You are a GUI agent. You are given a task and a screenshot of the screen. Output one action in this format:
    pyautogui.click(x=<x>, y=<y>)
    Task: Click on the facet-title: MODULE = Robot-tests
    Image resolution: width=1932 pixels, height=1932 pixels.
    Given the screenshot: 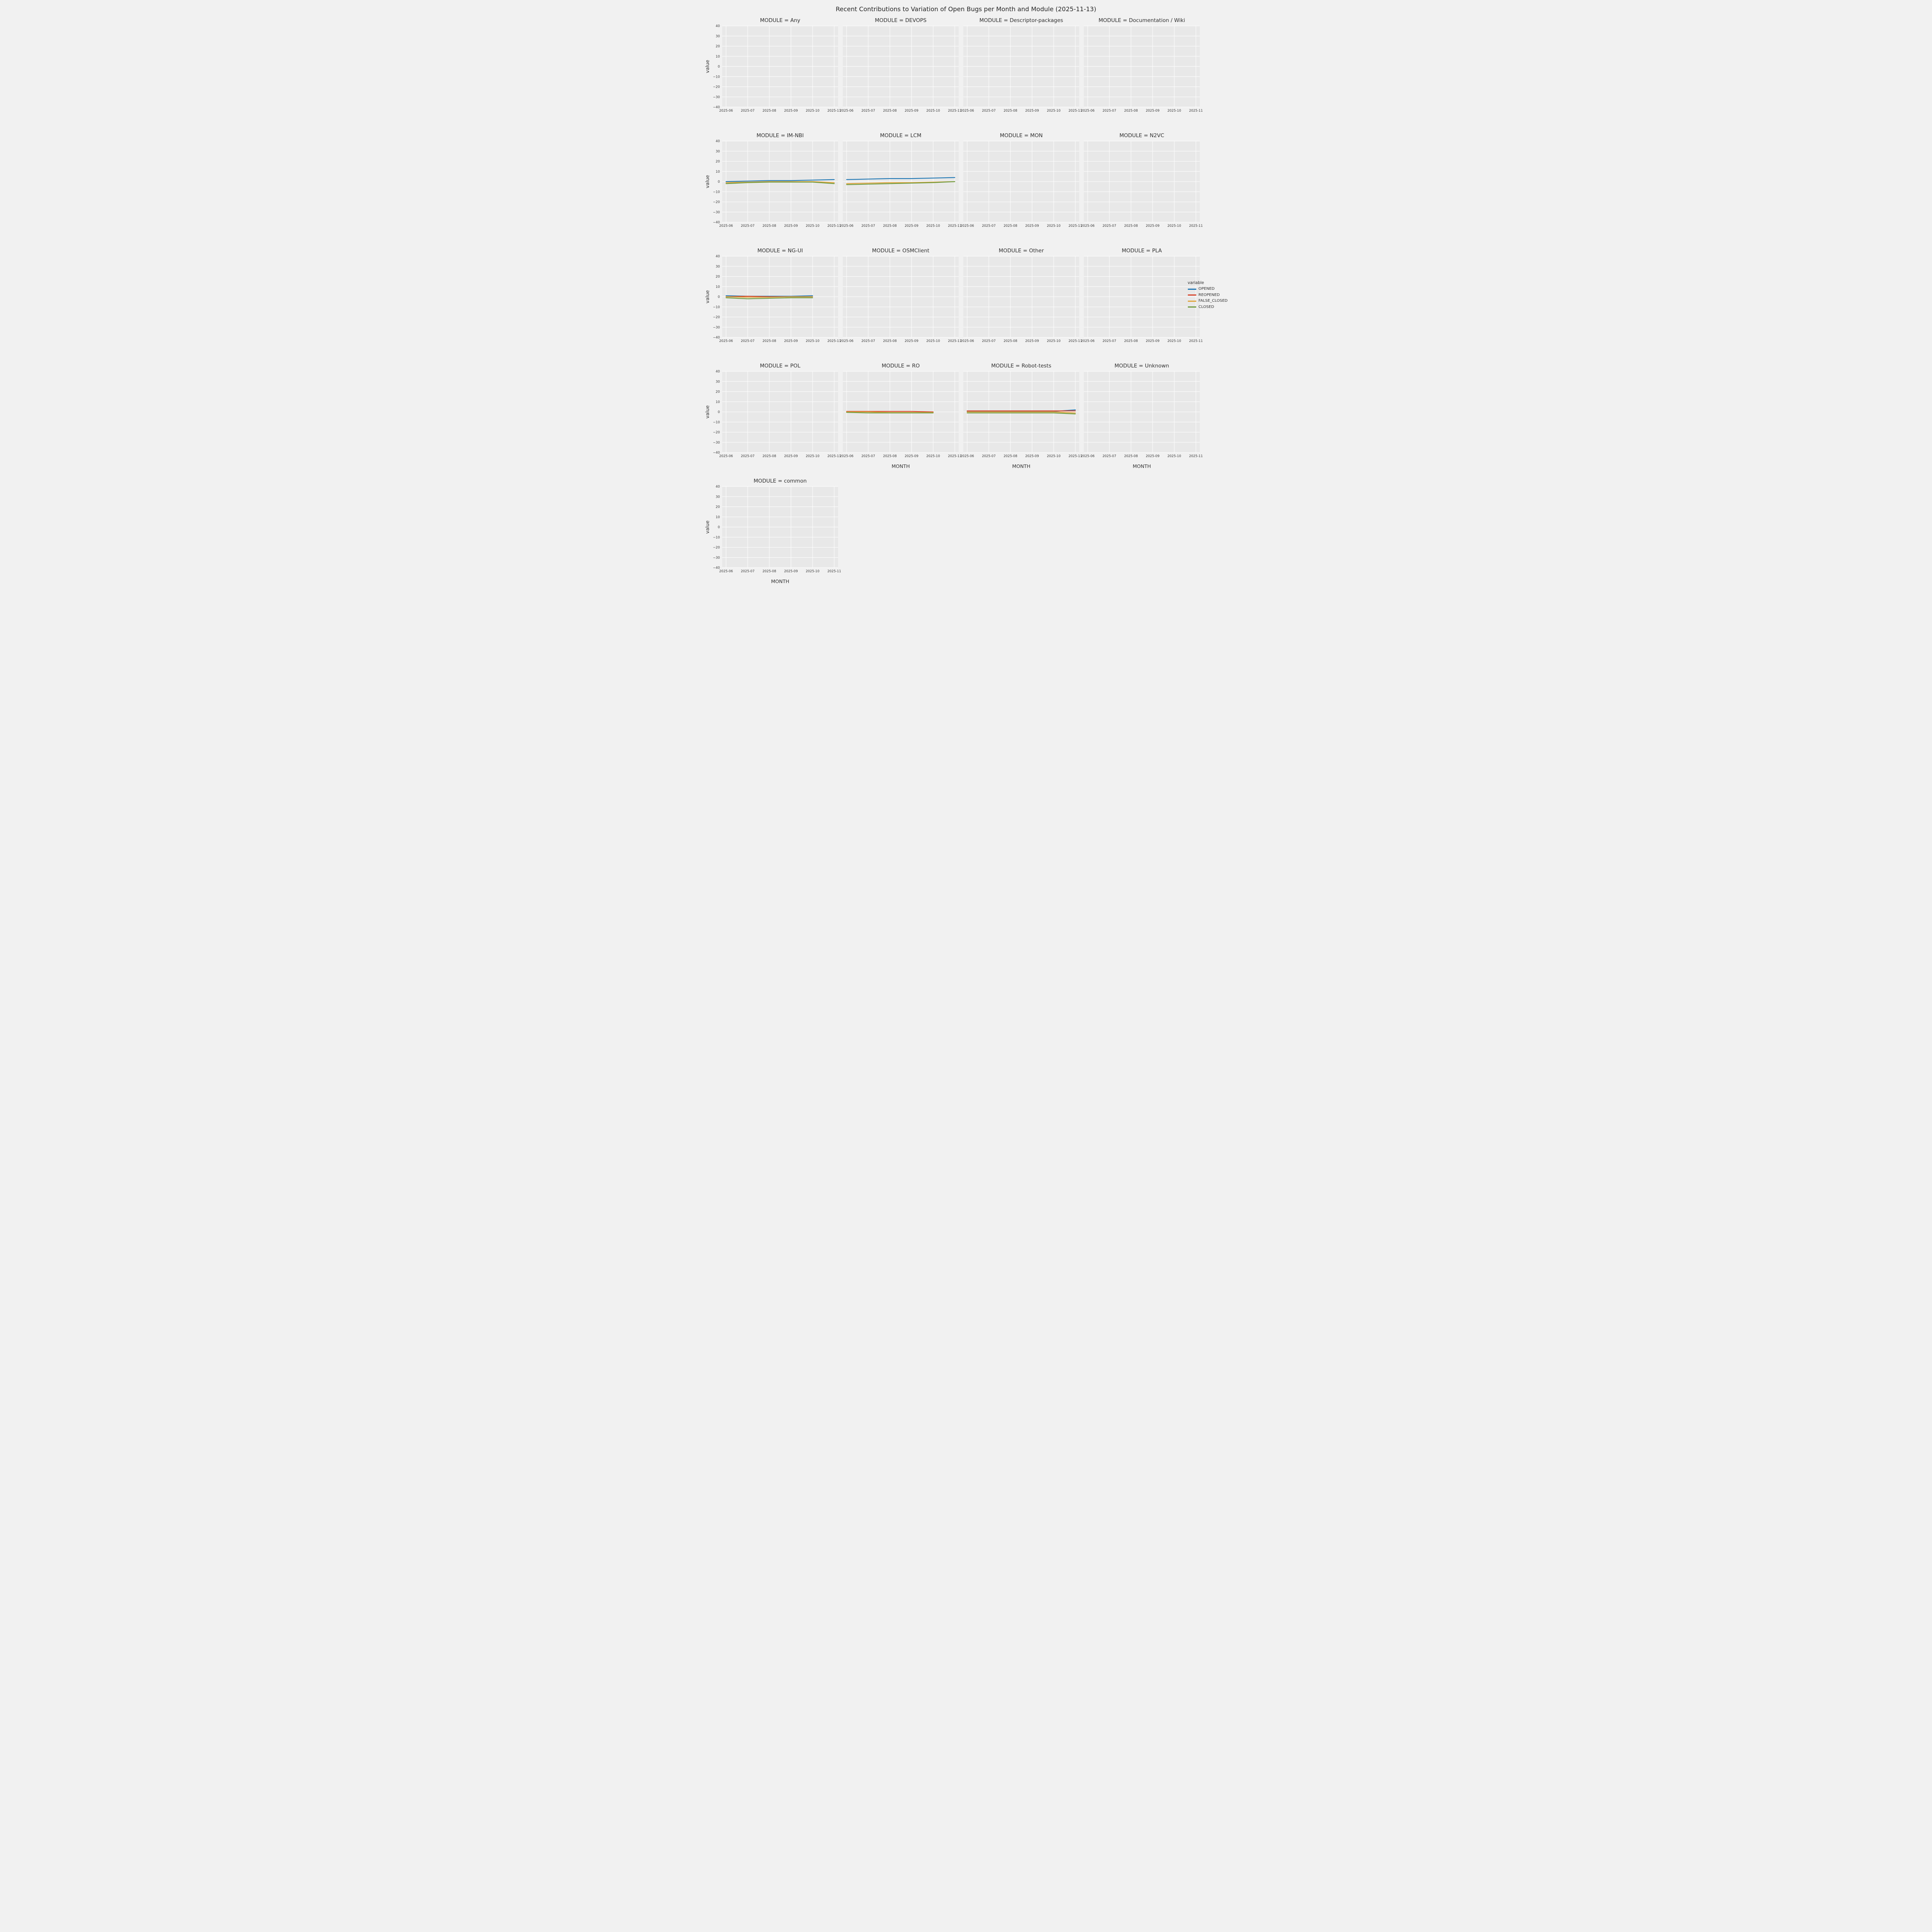 What is the action you would take?
    pyautogui.click(x=1021, y=366)
    